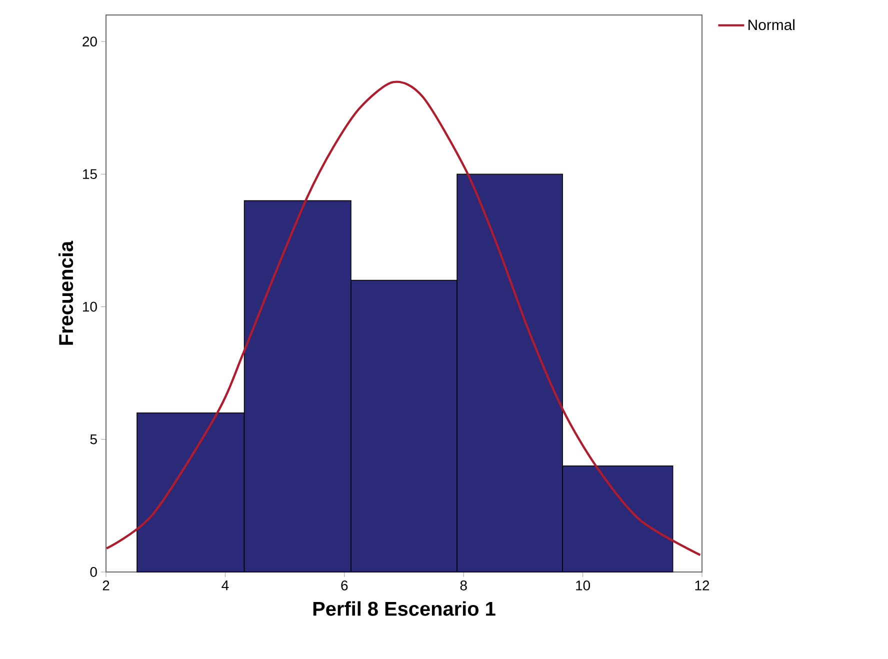 This screenshot has height=659, width=888. What do you see at coordinates (583, 585) in the screenshot?
I see `x-tick-label: 10` at bounding box center [583, 585].